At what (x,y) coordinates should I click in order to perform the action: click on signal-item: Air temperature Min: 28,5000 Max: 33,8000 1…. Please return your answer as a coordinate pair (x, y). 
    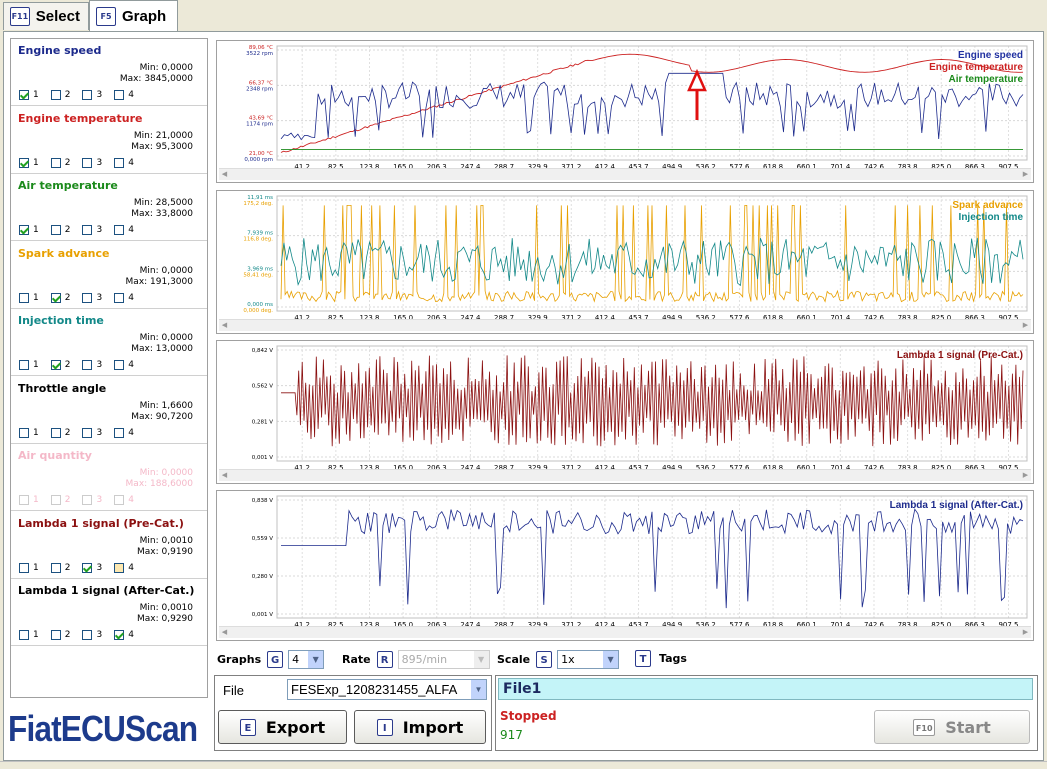
    Looking at the image, I should click on (109, 207).